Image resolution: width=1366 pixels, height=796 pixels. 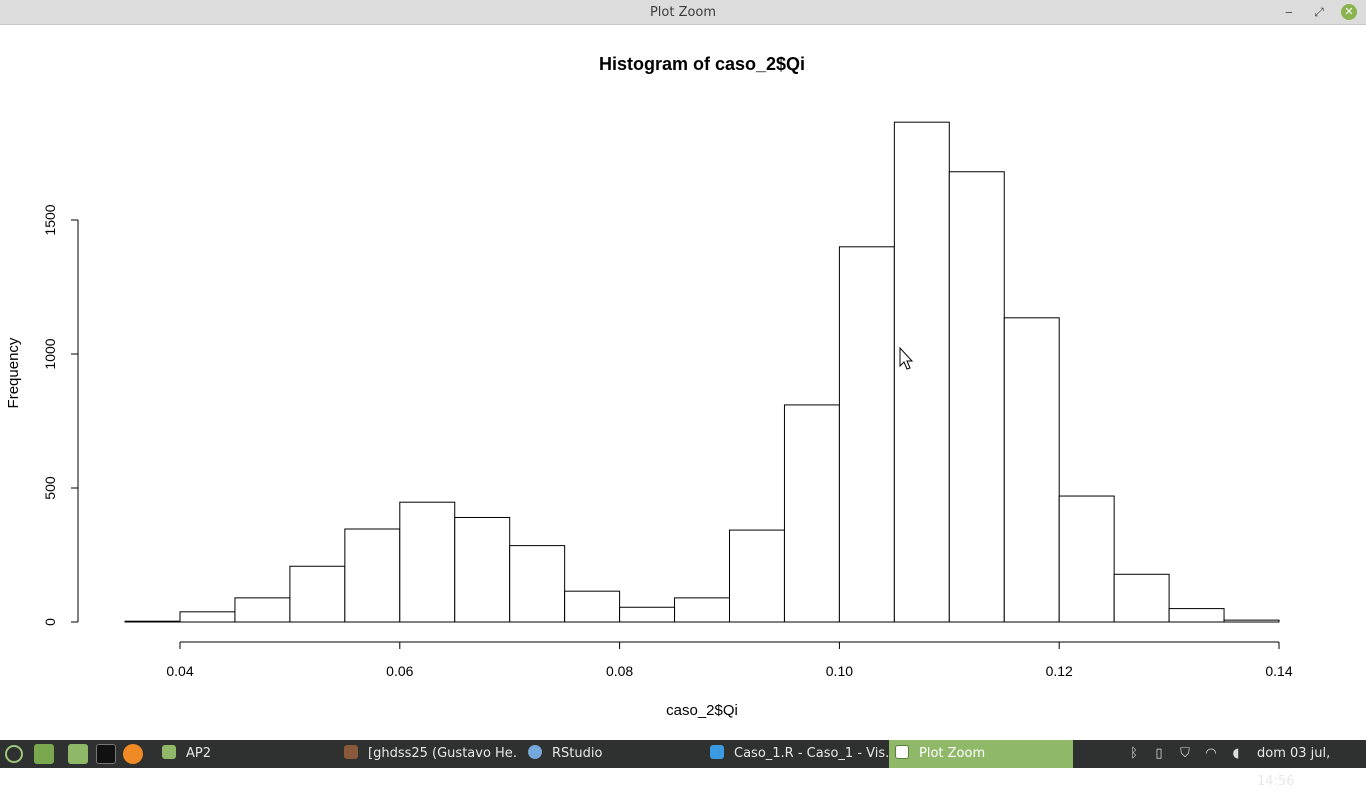 What do you see at coordinates (619, 671) in the screenshot?
I see `x-tick-label-2: 0.08` at bounding box center [619, 671].